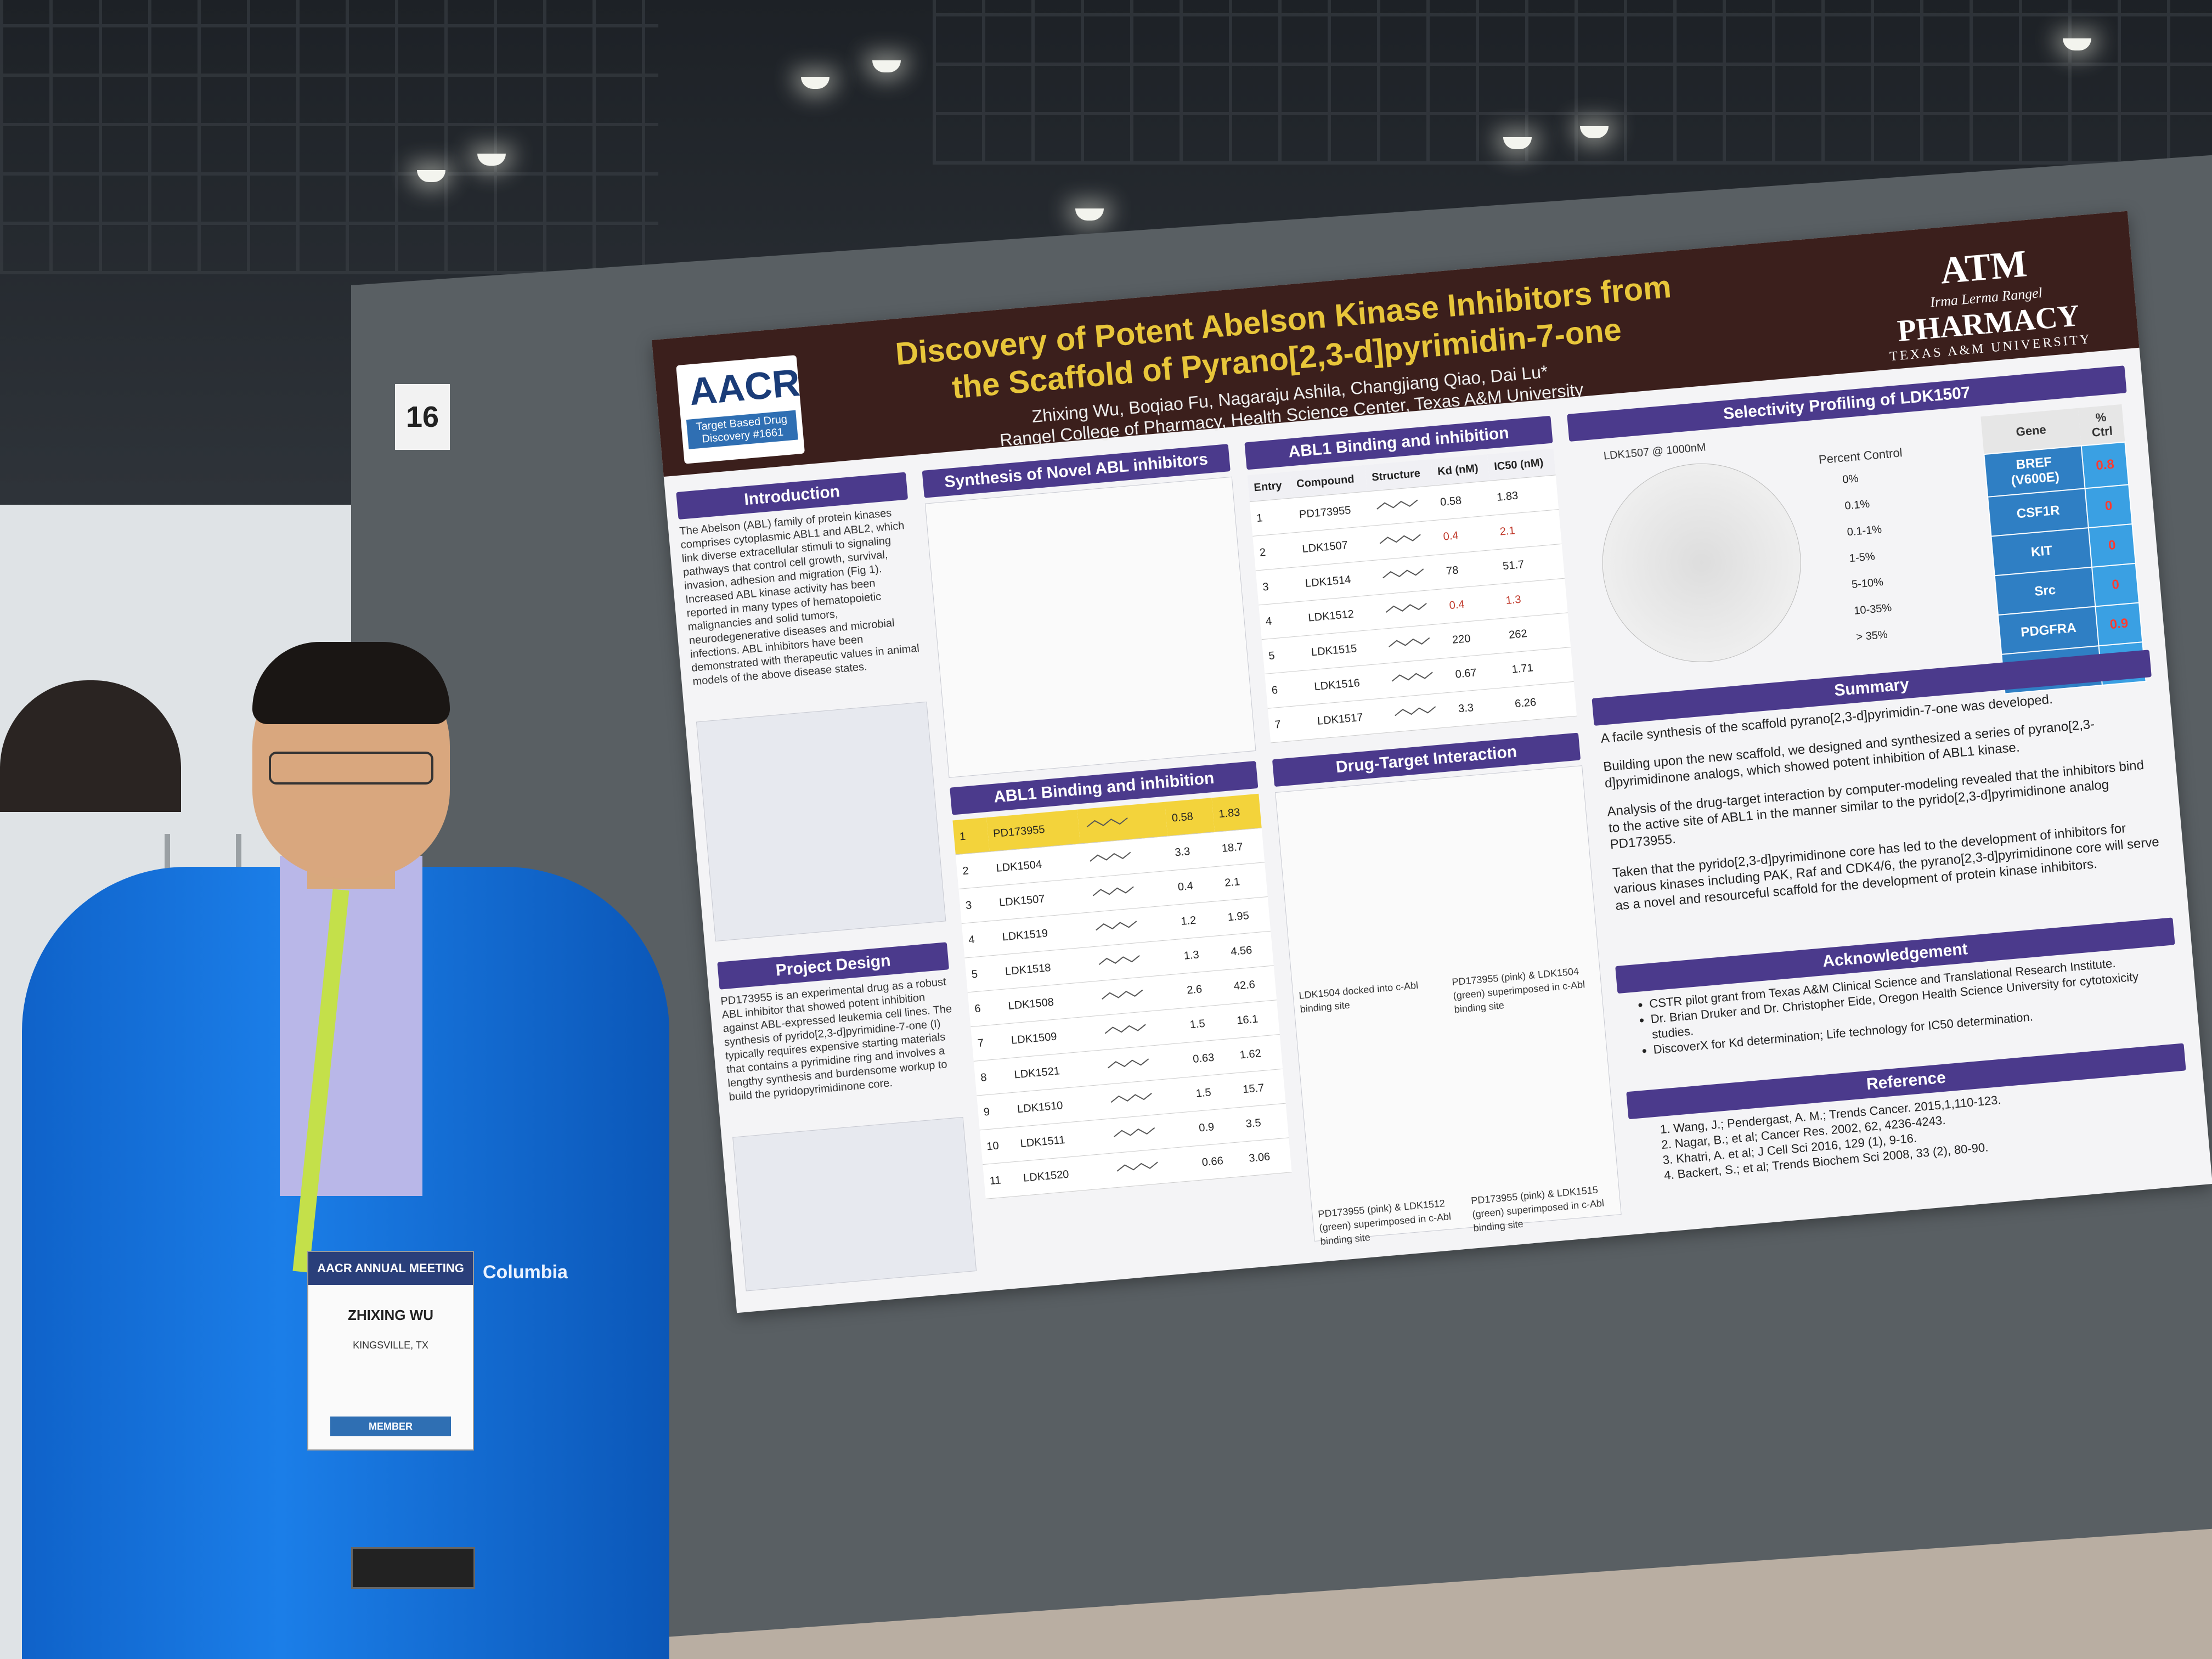  What do you see at coordinates (1542, 701) in the screenshot?
I see `table-cell: 6.26` at bounding box center [1542, 701].